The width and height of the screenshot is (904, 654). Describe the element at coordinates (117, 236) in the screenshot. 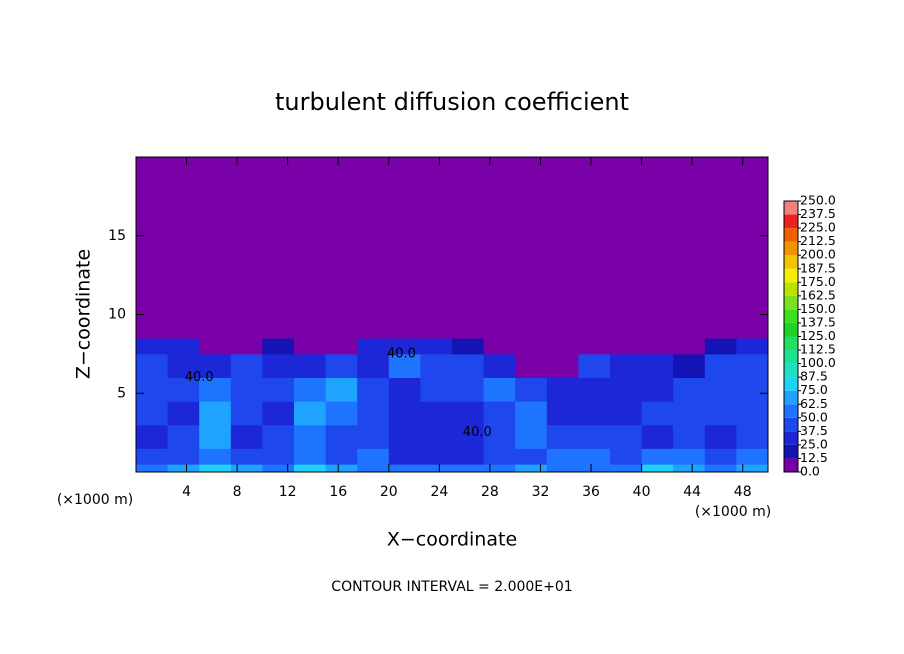

I see `y-tick-label: 15` at that location.